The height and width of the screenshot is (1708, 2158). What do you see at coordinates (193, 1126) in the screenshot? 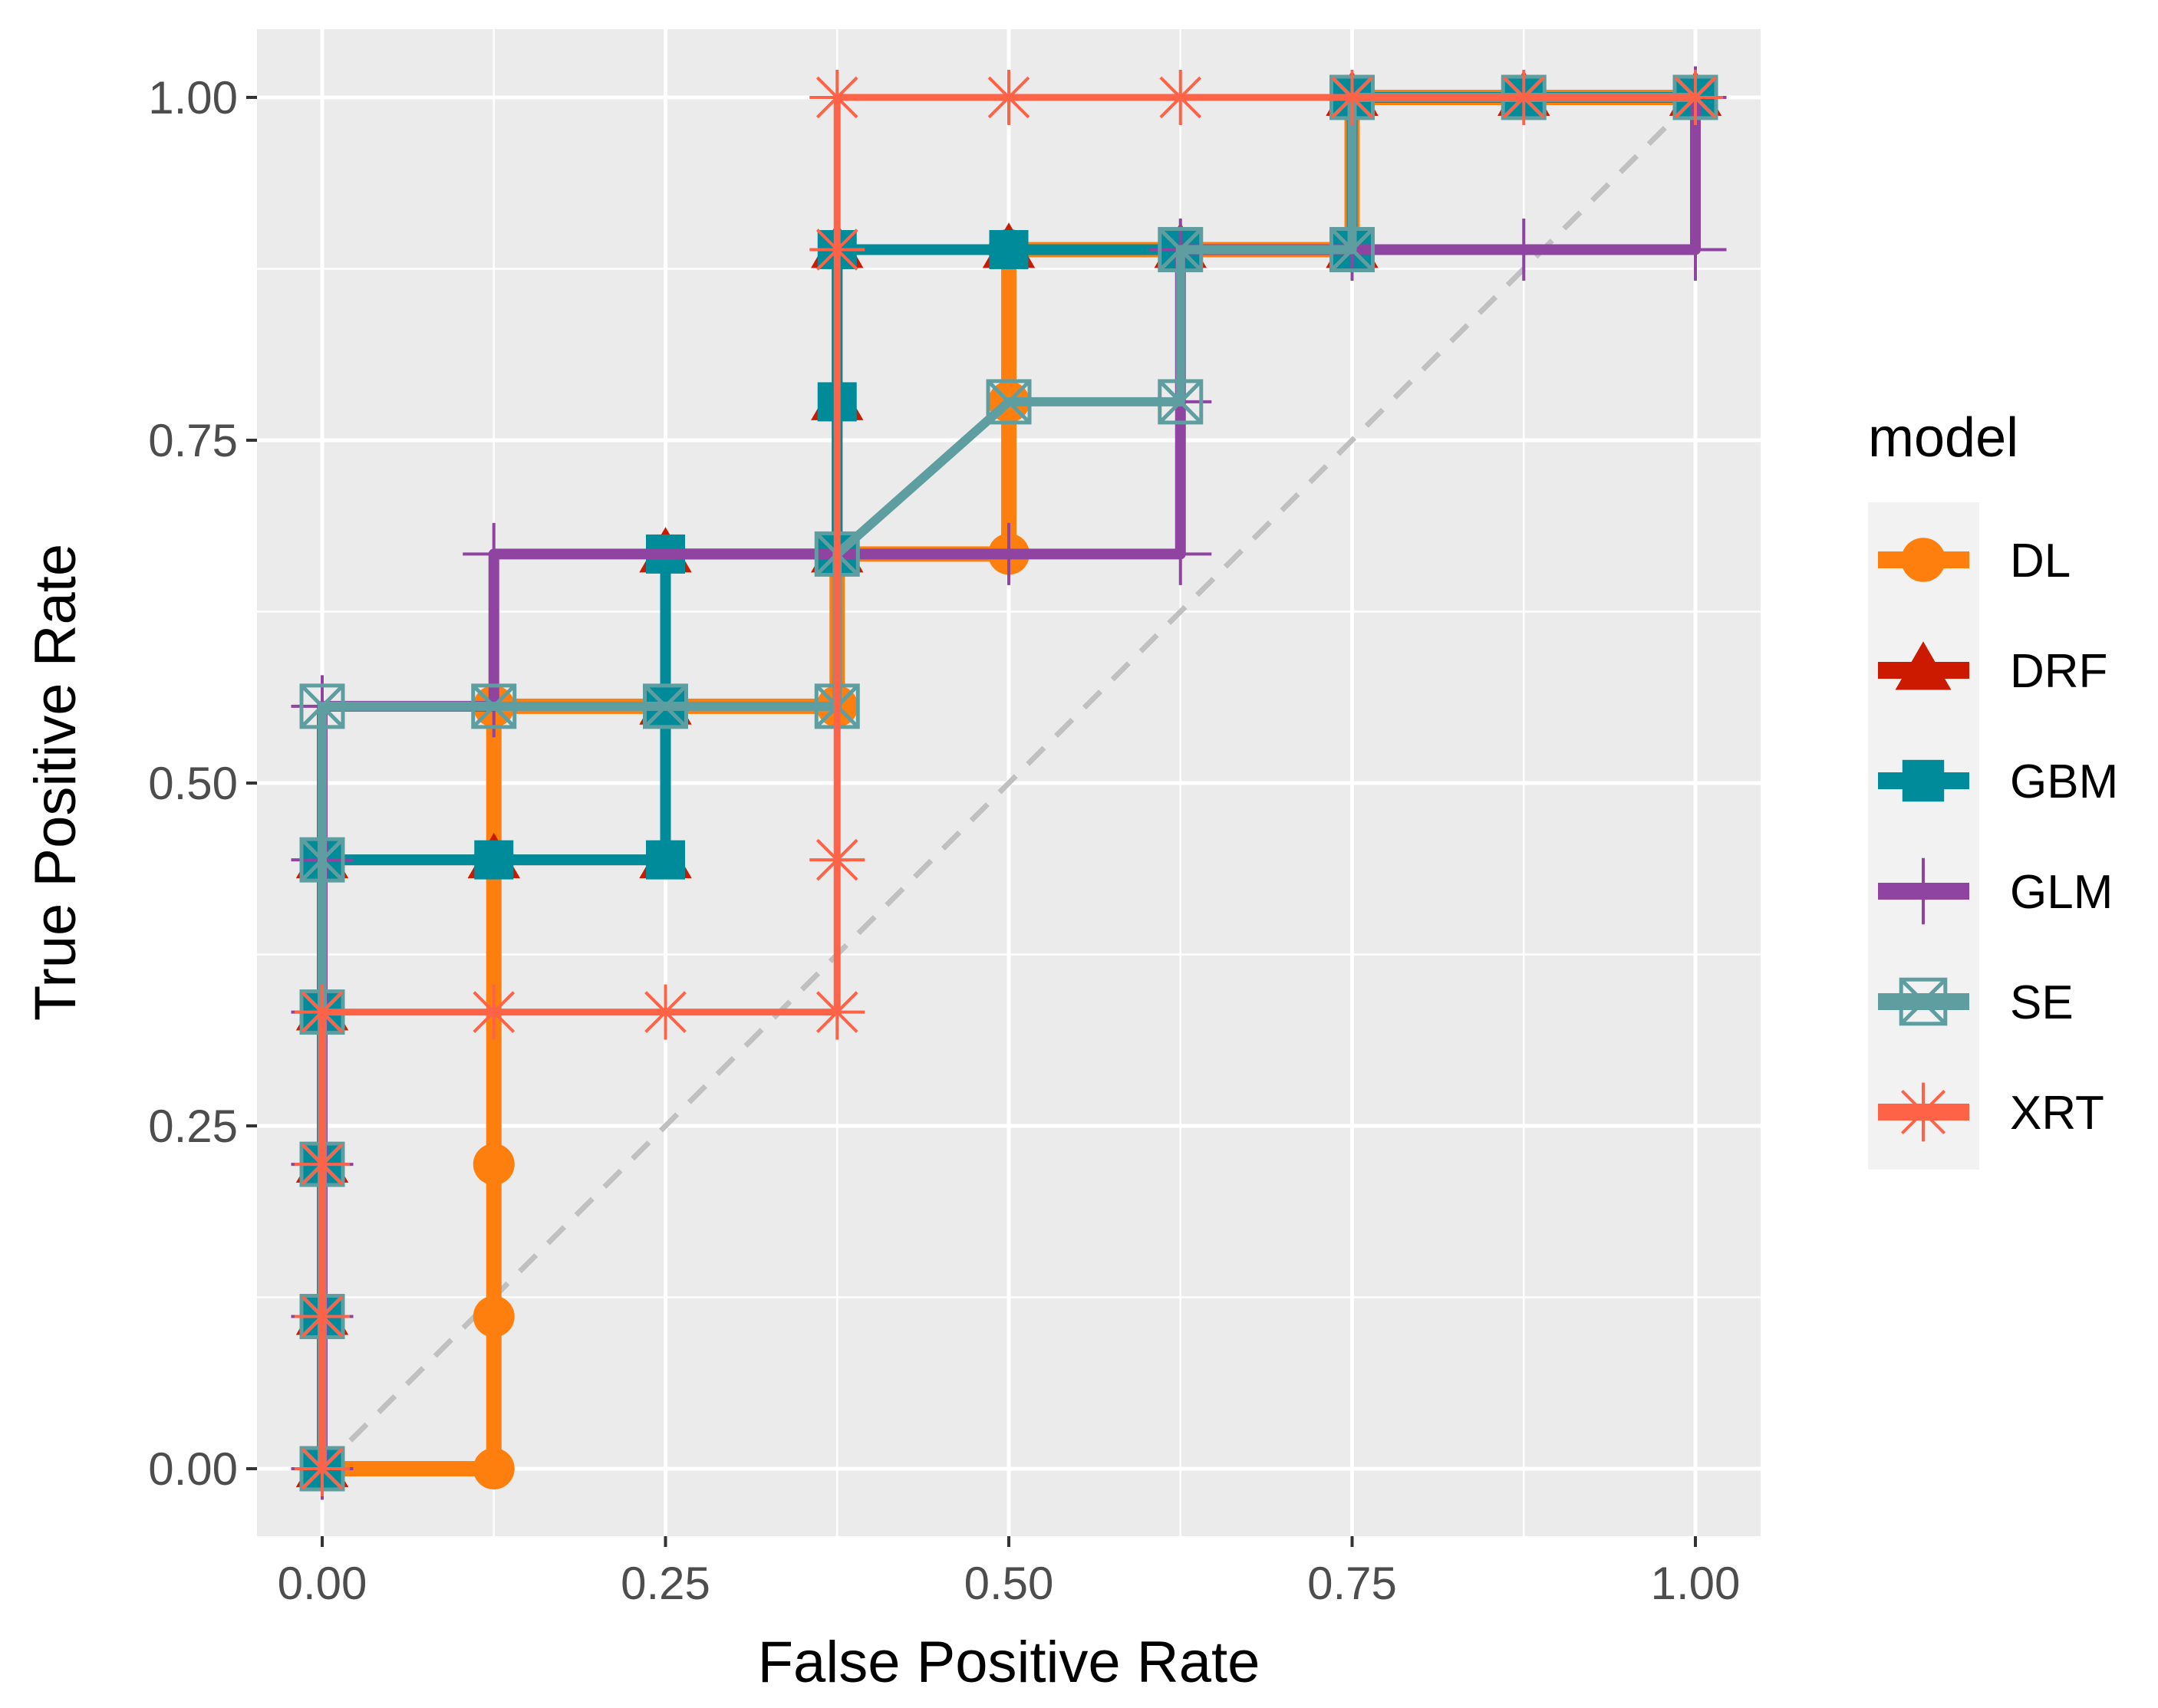
I see `y-tick-label: 0.25` at bounding box center [193, 1126].